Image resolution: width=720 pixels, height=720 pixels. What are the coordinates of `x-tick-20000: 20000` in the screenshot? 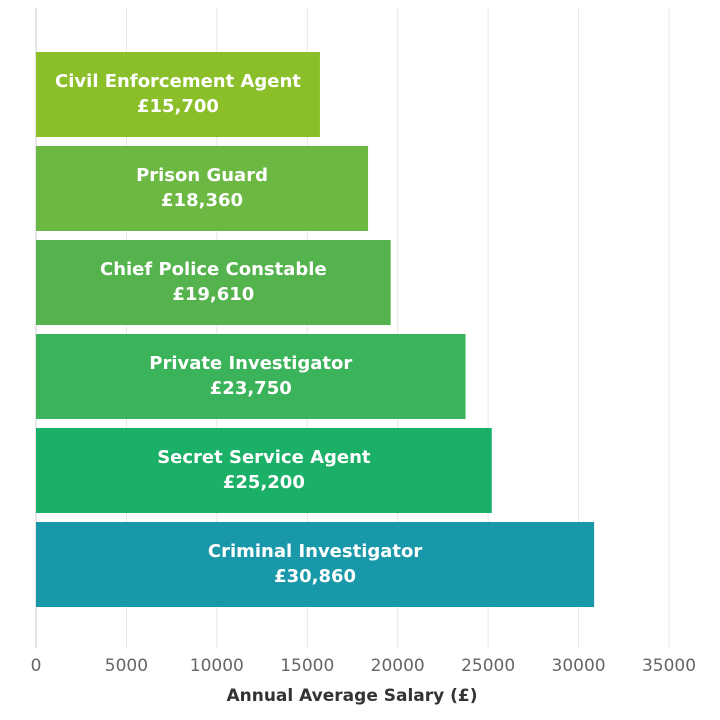 It's located at (398, 666).